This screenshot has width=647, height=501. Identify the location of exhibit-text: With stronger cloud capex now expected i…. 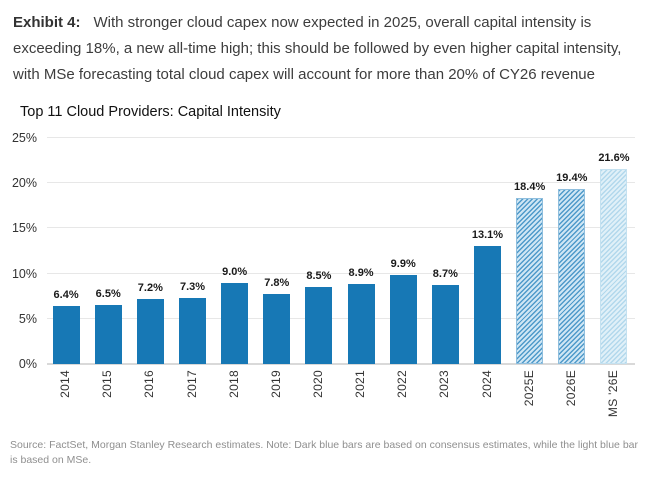
(317, 48).